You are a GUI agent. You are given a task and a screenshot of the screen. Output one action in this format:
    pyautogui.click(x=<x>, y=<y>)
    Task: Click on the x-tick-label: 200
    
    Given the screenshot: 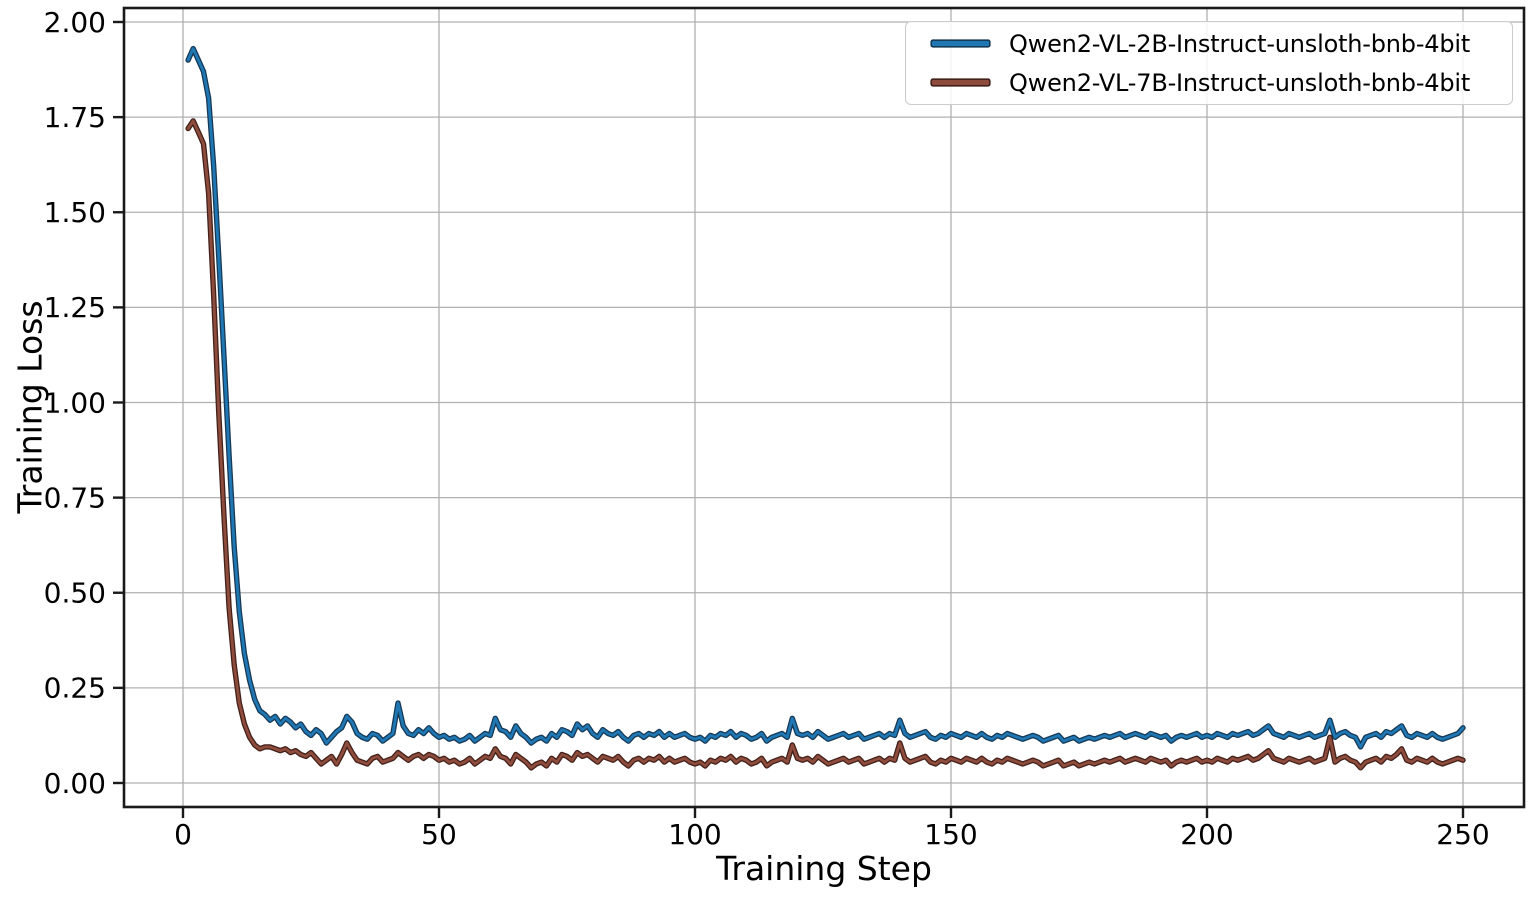 What is the action you would take?
    pyautogui.click(x=1206, y=834)
    